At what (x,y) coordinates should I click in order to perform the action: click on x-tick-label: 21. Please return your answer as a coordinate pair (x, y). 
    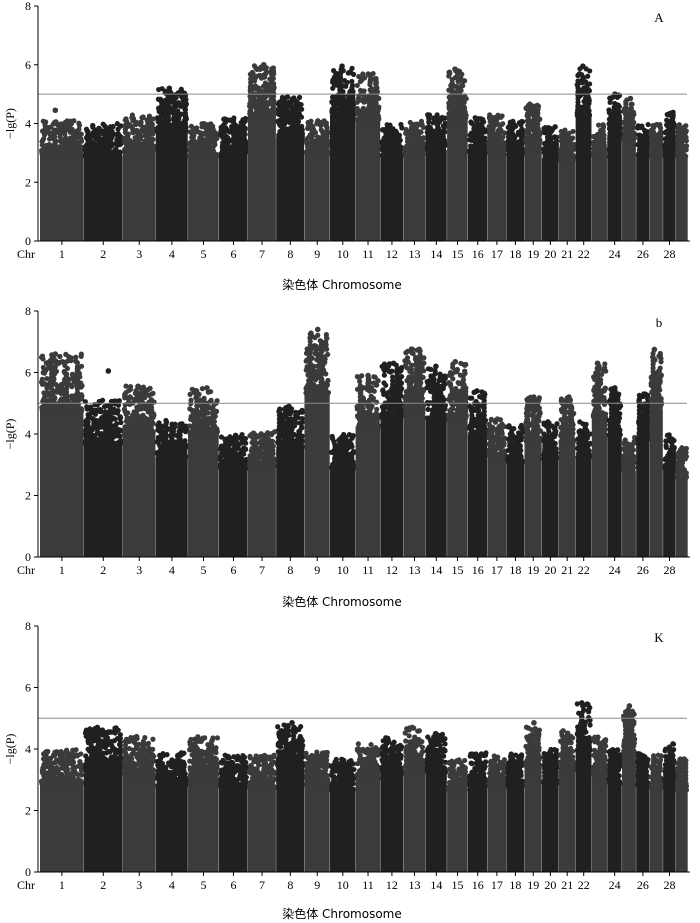
    Looking at the image, I should click on (567, 254).